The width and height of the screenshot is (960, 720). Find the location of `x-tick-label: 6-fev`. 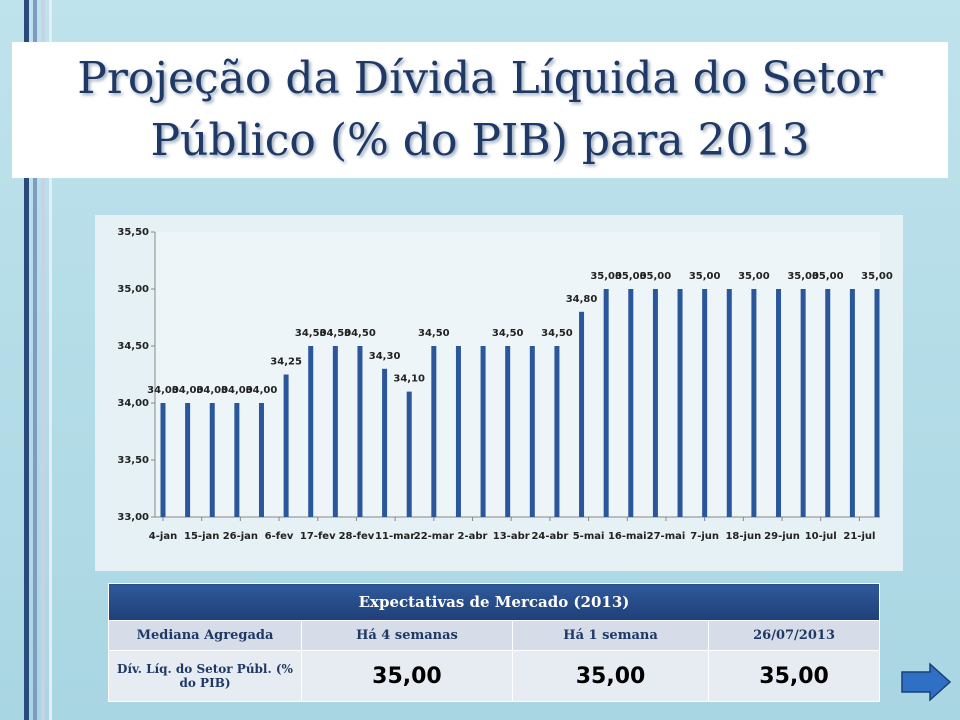

x-tick-label: 6-fev is located at coordinates (279, 536).